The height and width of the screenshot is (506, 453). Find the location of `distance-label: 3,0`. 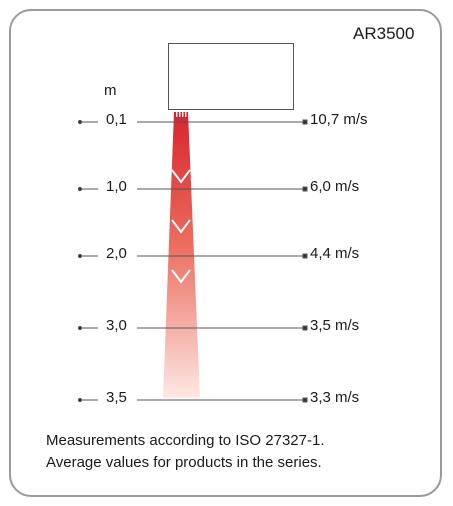

distance-label: 3,0 is located at coordinates (116, 325).